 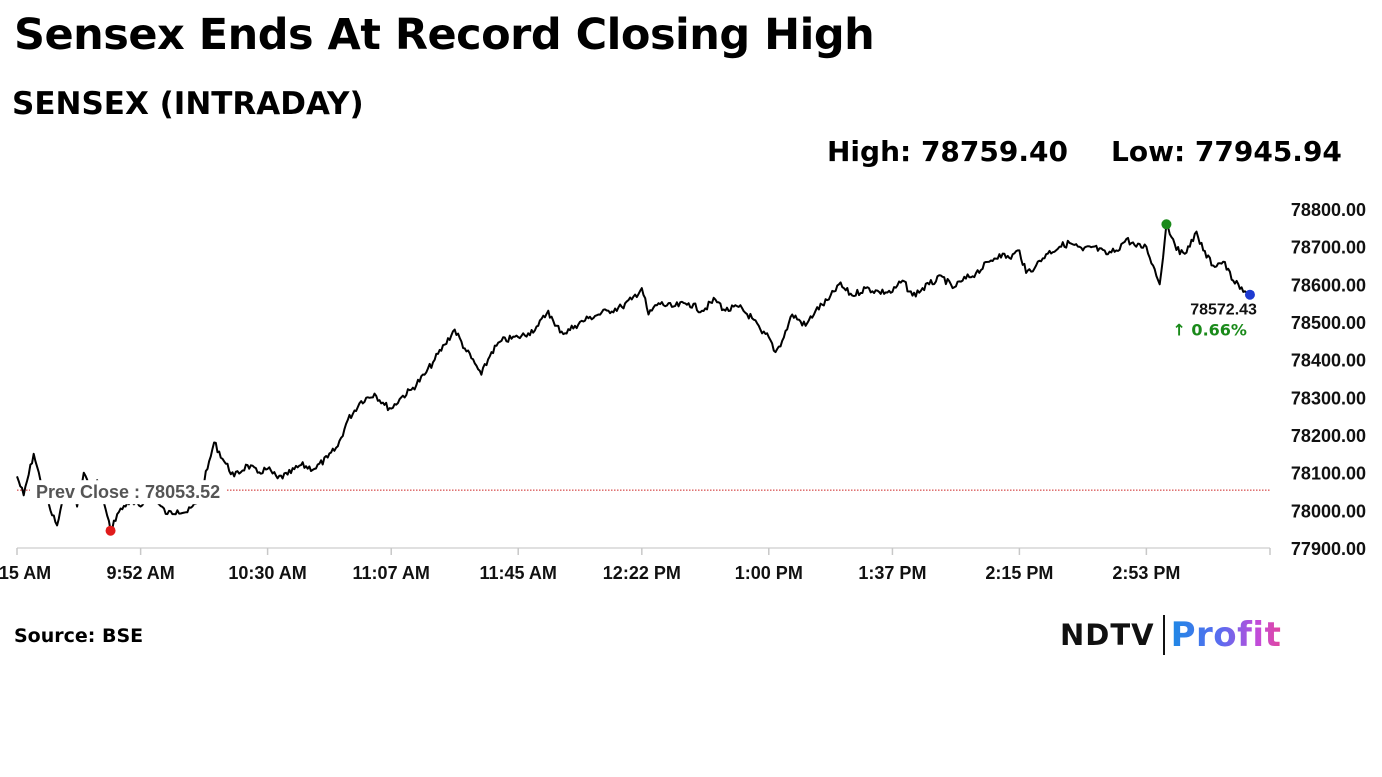 I want to click on x-tick-label: 2:15 PM, so click(x=1019, y=573).